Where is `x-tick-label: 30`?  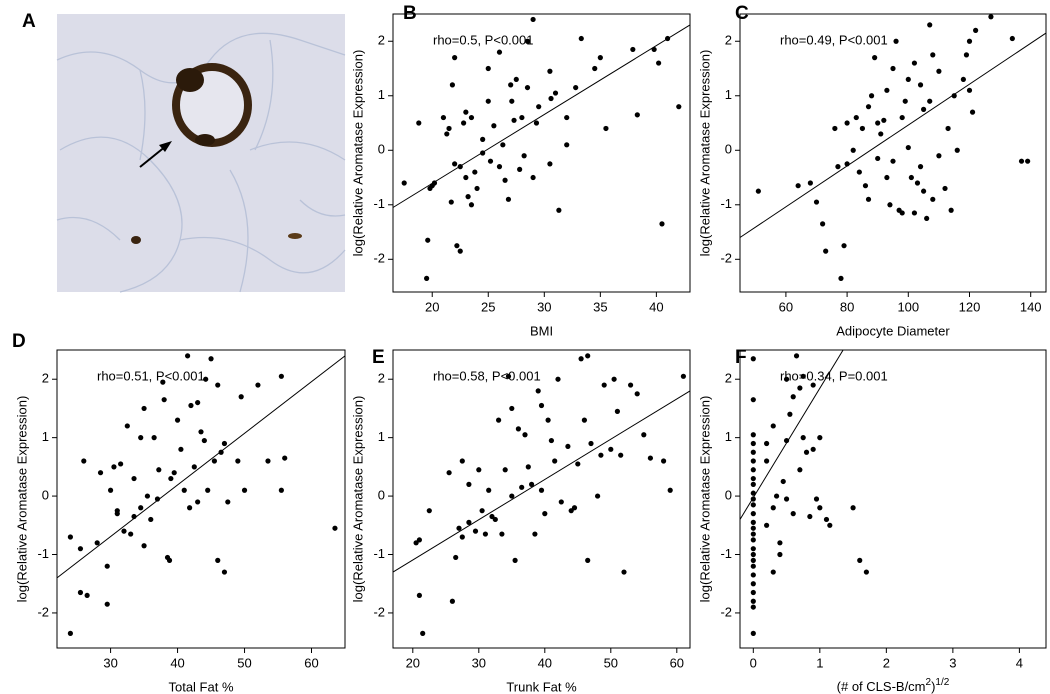 x-tick-label: 30 is located at coordinates (110, 662).